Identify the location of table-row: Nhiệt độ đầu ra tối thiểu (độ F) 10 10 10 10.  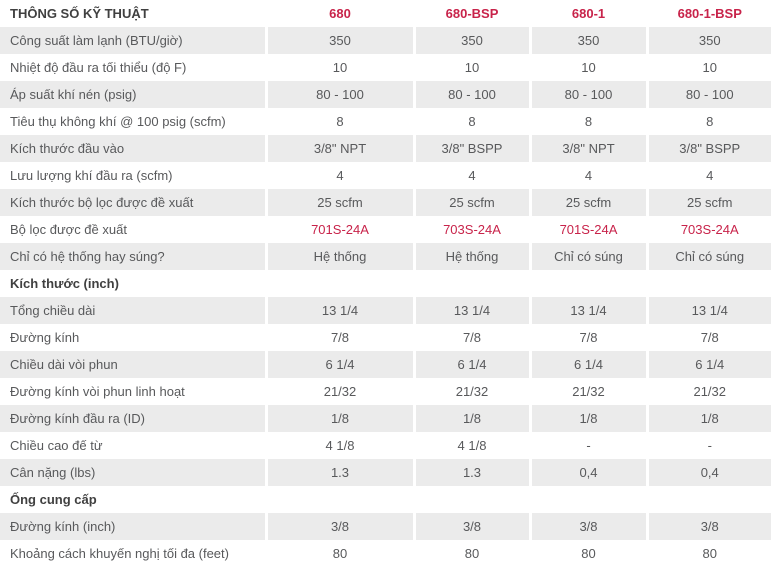
(385, 67).